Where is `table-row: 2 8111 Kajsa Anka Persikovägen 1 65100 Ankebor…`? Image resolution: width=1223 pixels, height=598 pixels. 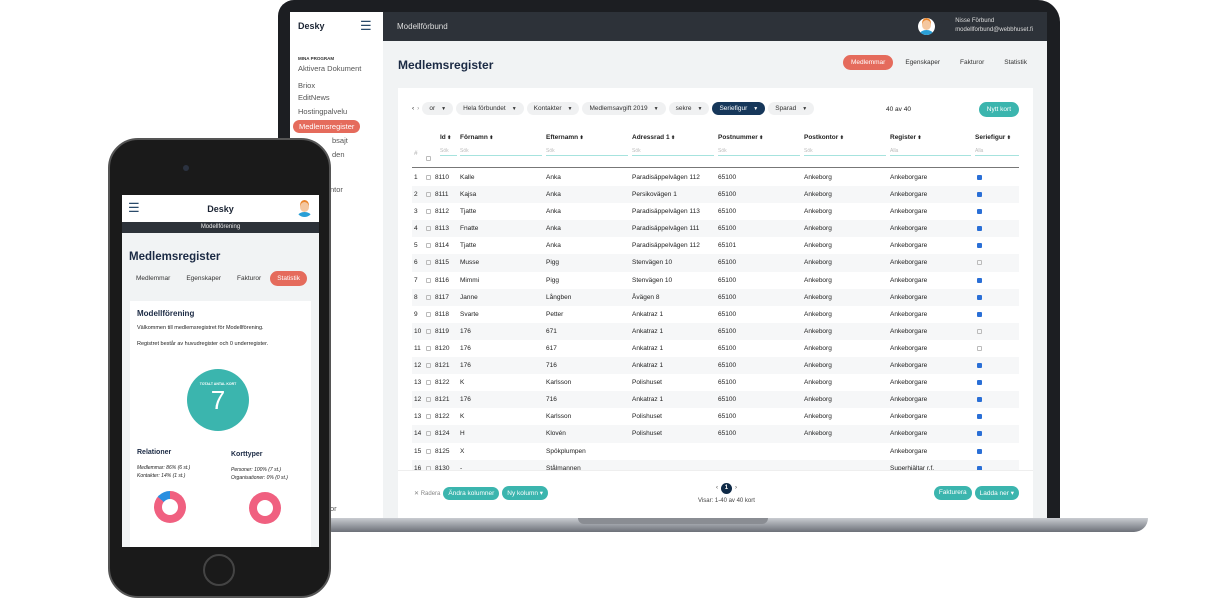 table-row: 2 8111 Kajsa Anka Persikovägen 1 65100 Ankebor… is located at coordinates (715, 195).